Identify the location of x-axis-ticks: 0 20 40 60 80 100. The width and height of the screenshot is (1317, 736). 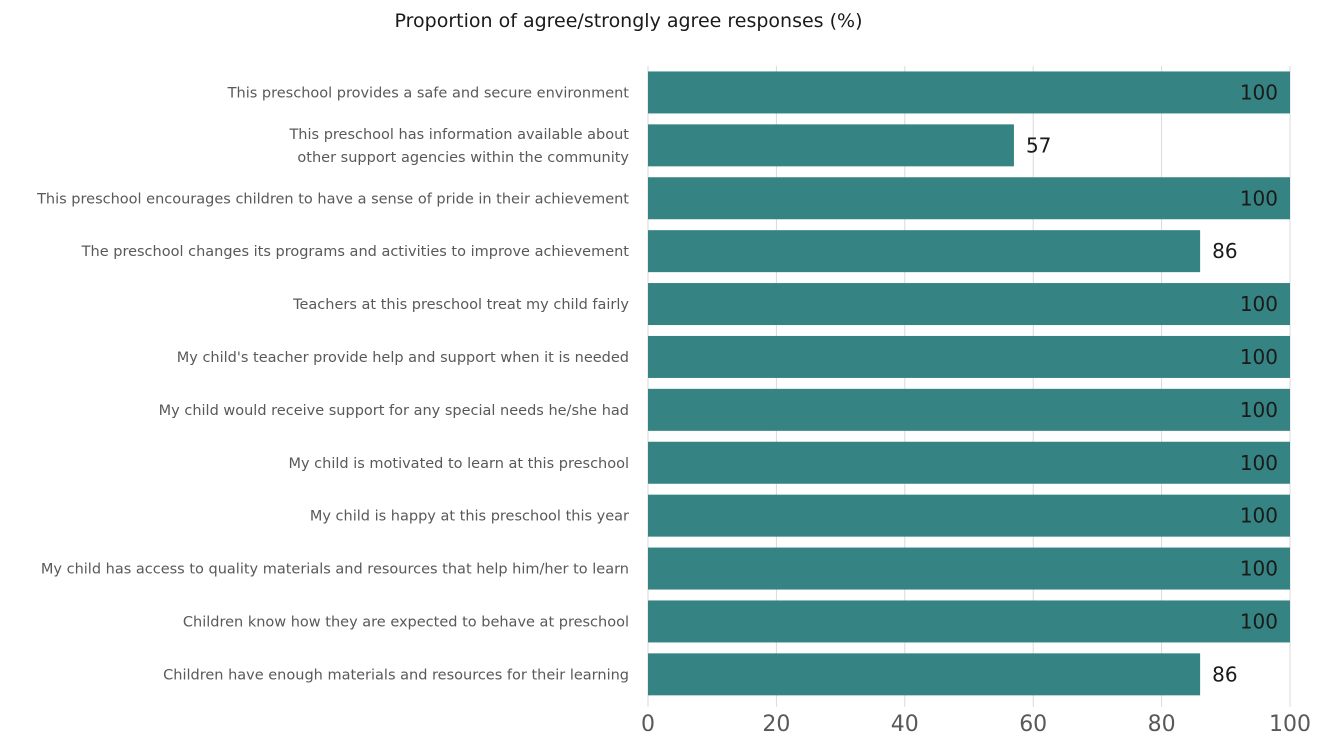
(976, 724).